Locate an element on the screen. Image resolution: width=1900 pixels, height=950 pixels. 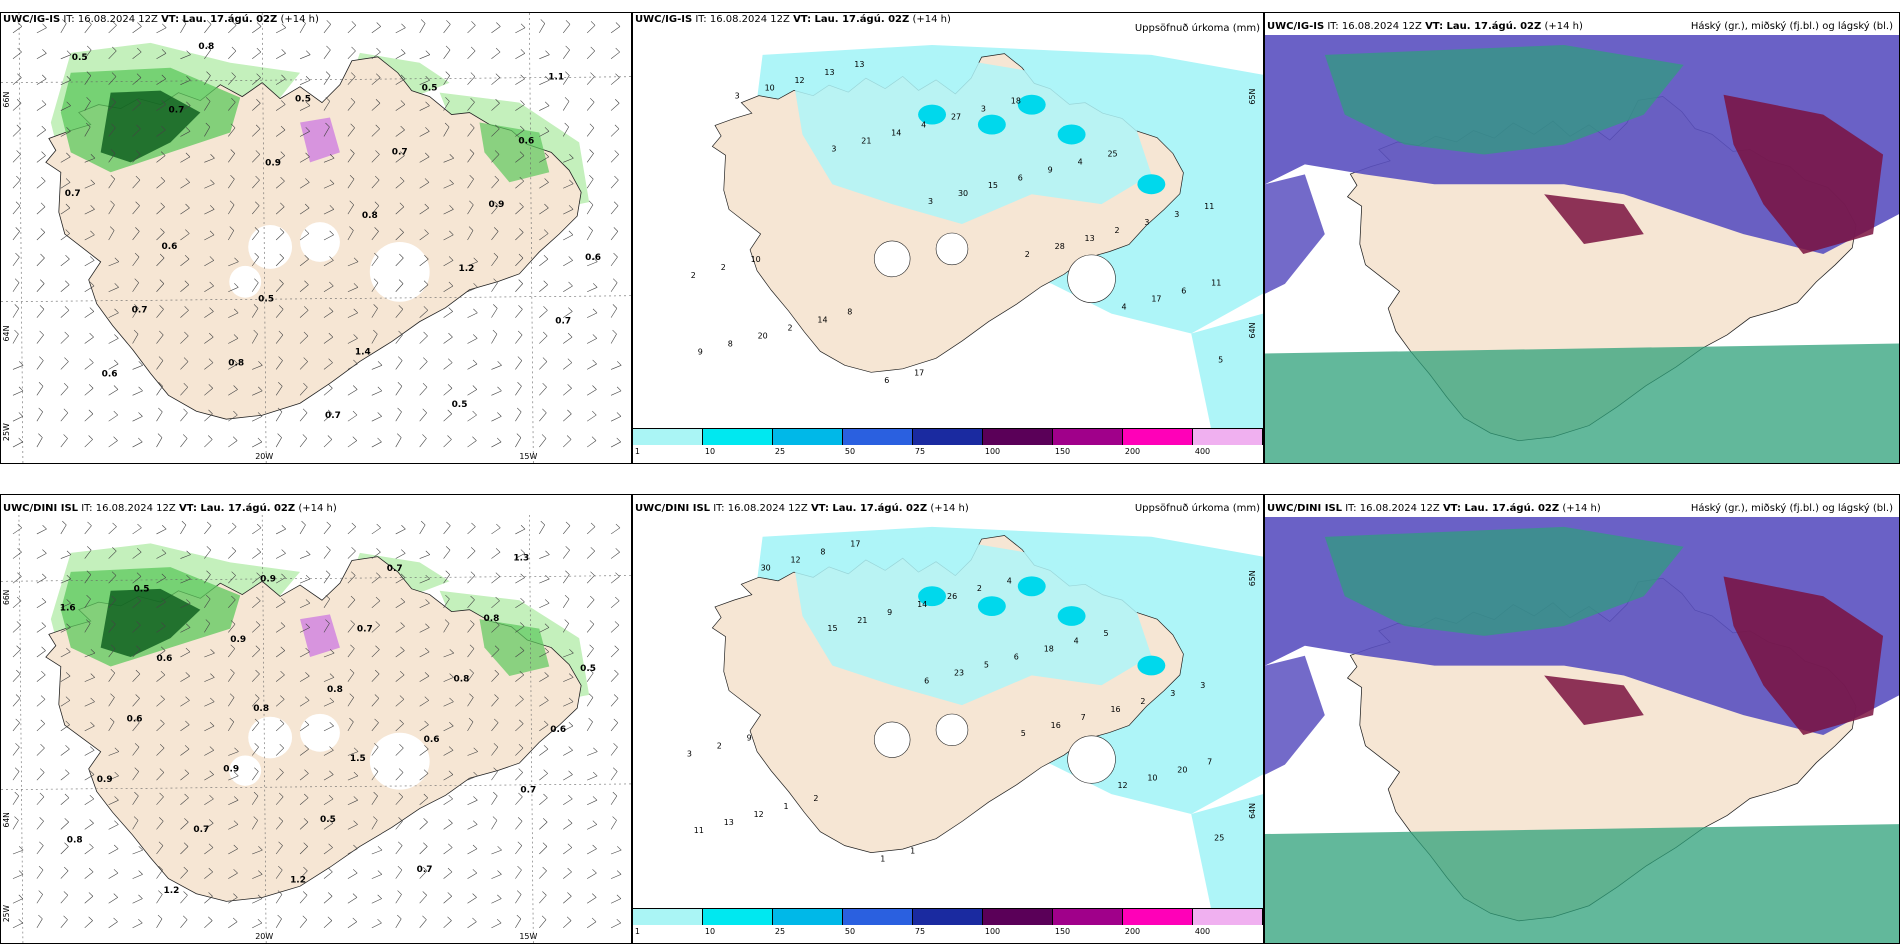
value-label: 2 is located at coordinates (1116, 230).